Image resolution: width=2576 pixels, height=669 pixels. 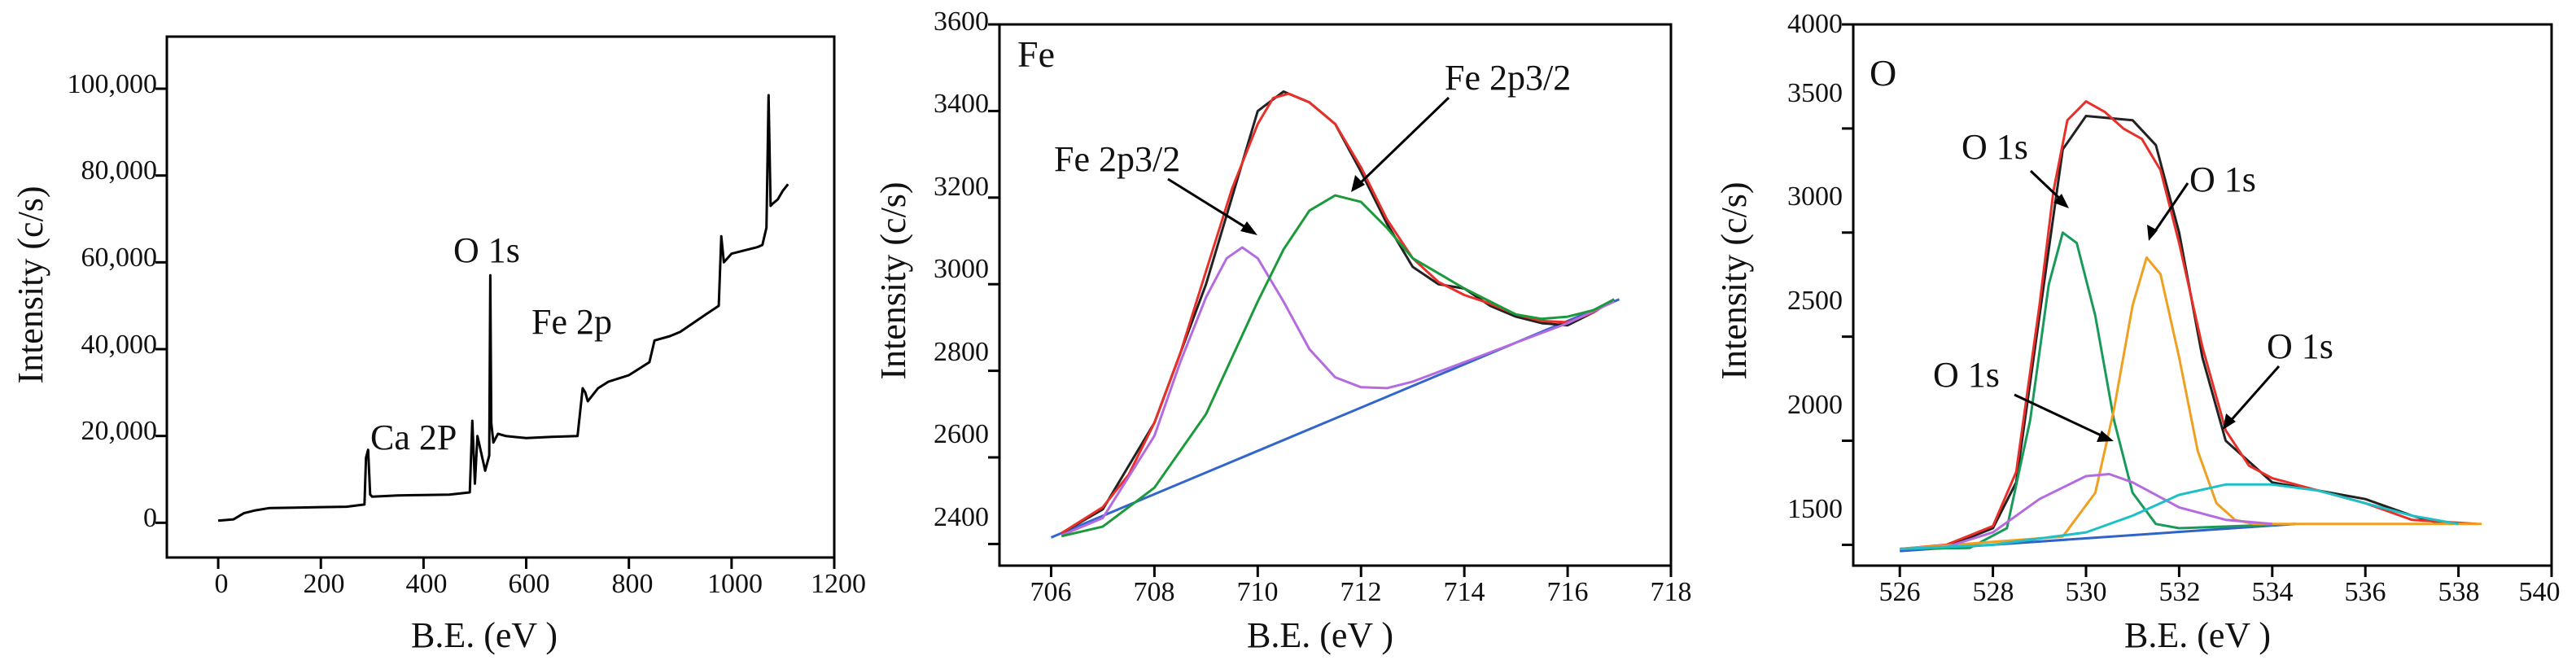 I want to click on survey-y-axis-label: Intensity (c/s), so click(x=31, y=284).